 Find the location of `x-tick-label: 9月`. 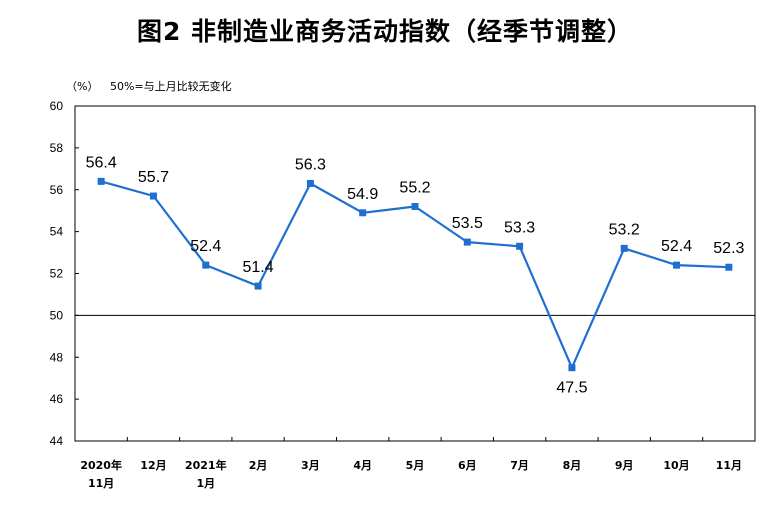

x-tick-label: 9月 is located at coordinates (624, 465).